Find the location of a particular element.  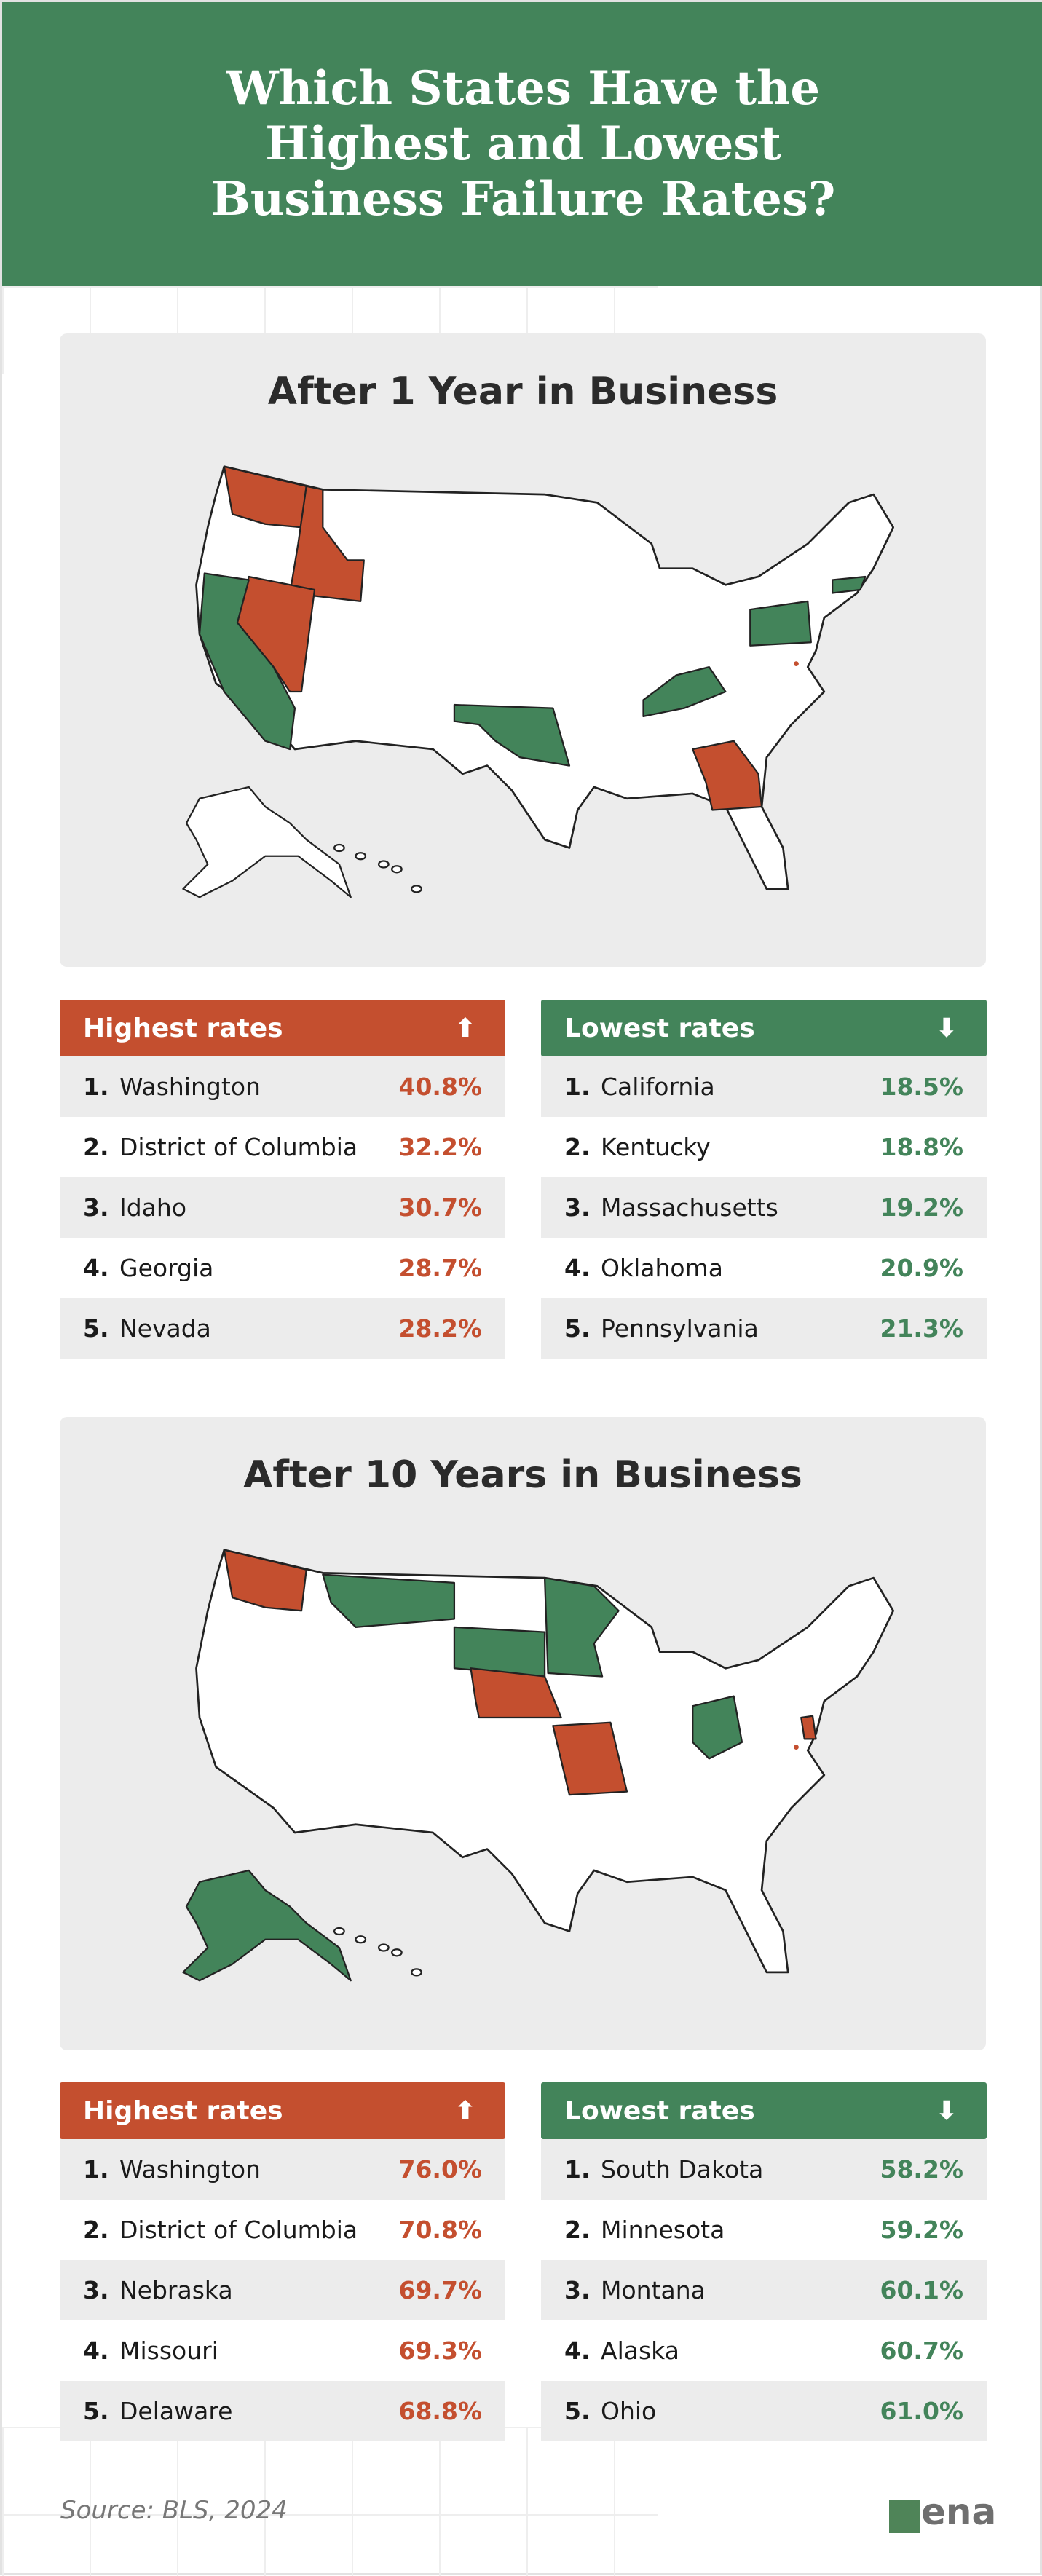

state-name: South Dakota is located at coordinates (682, 2170).